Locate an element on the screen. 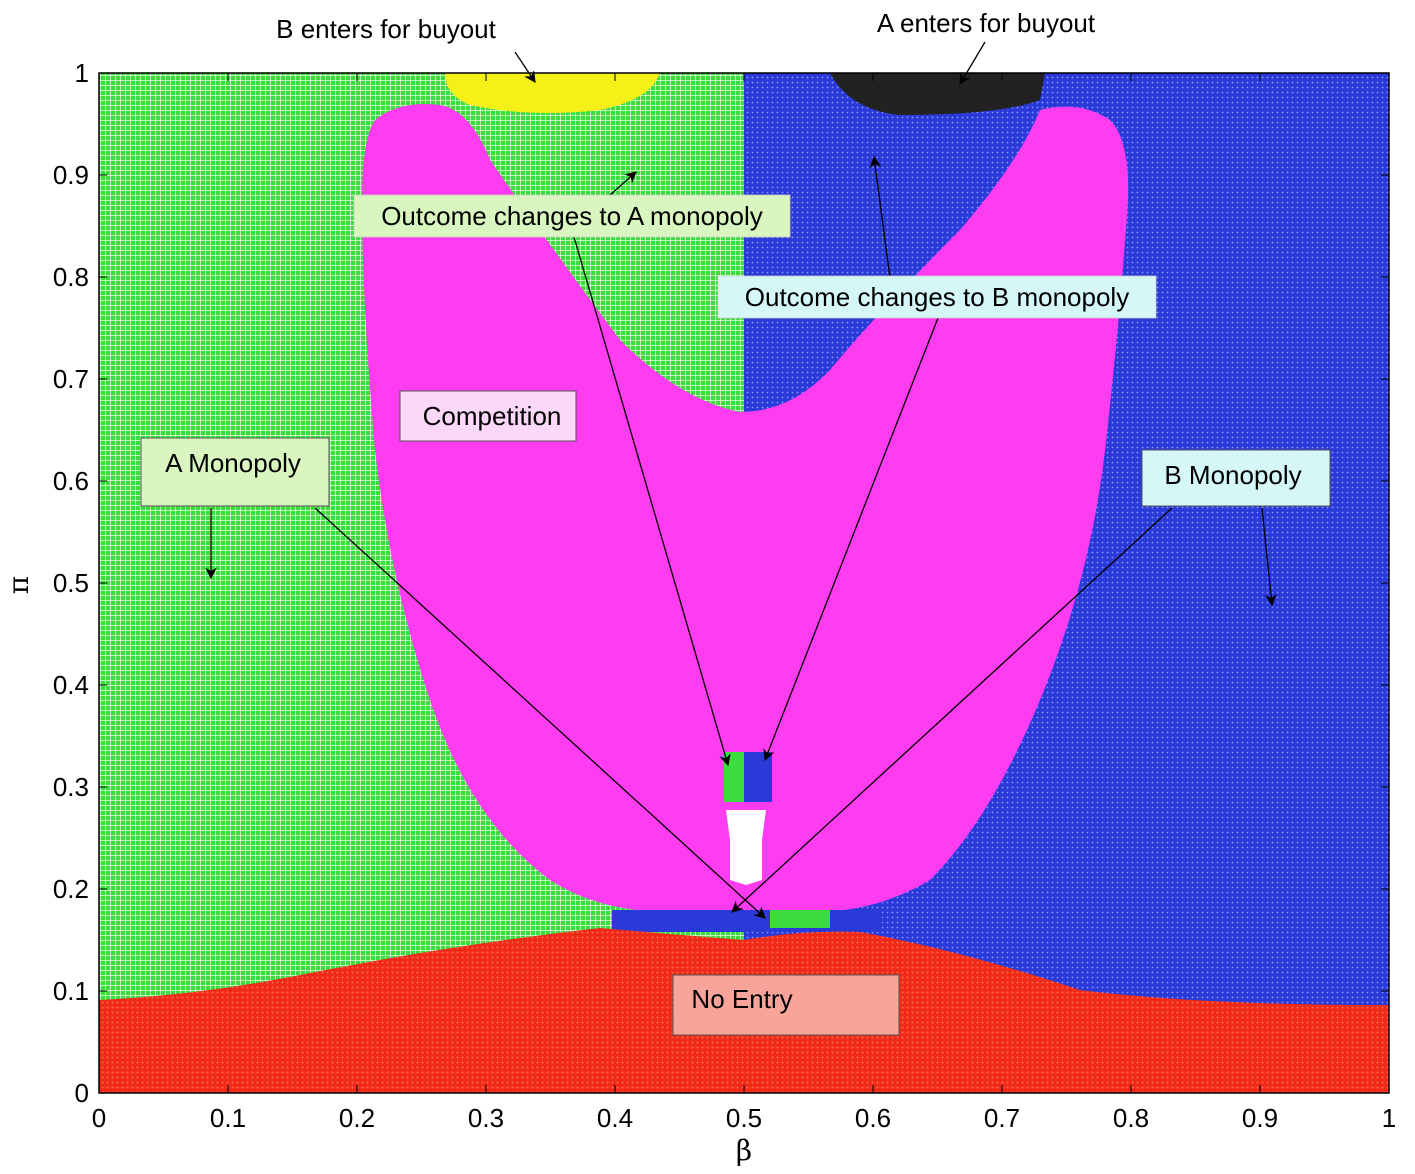  label-outcome-b: Outcome changes to B monopoly is located at coordinates (937, 297).